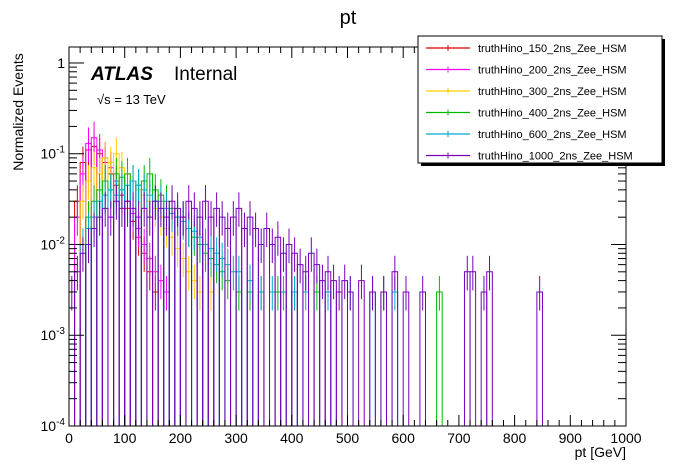 The height and width of the screenshot is (472, 696). What do you see at coordinates (552, 135) in the screenshot?
I see `legend-label: truthHino_600_2ns_Zee_HSM` at bounding box center [552, 135].